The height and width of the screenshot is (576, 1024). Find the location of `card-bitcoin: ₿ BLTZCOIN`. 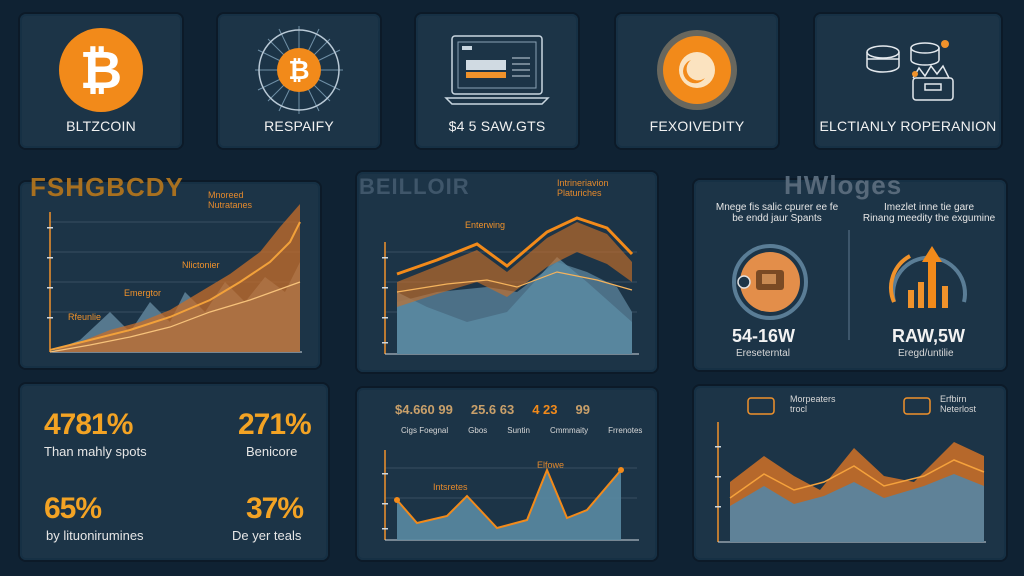

card-bitcoin: ₿ BLTZCOIN is located at coordinates (101, 81).